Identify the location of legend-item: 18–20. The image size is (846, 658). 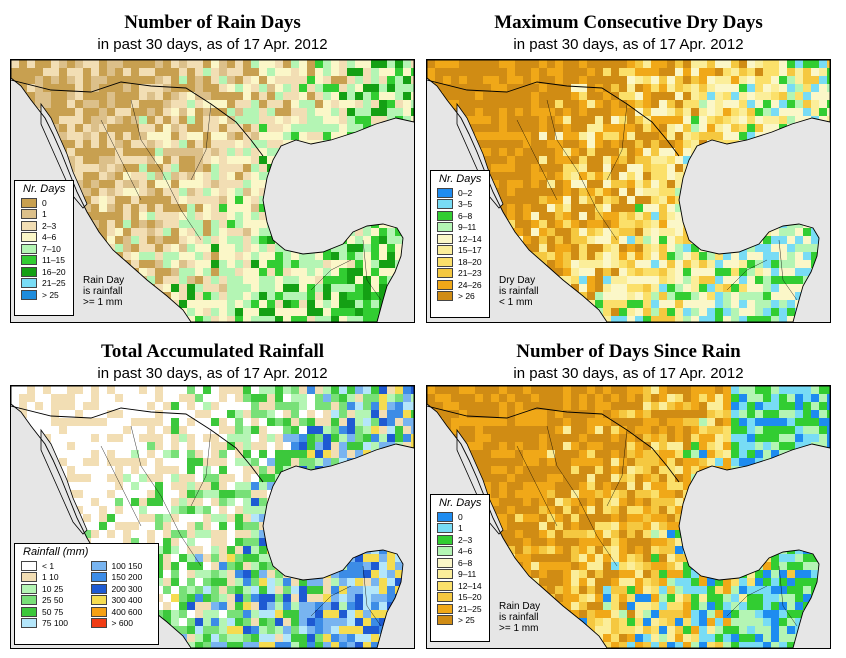
(460, 262).